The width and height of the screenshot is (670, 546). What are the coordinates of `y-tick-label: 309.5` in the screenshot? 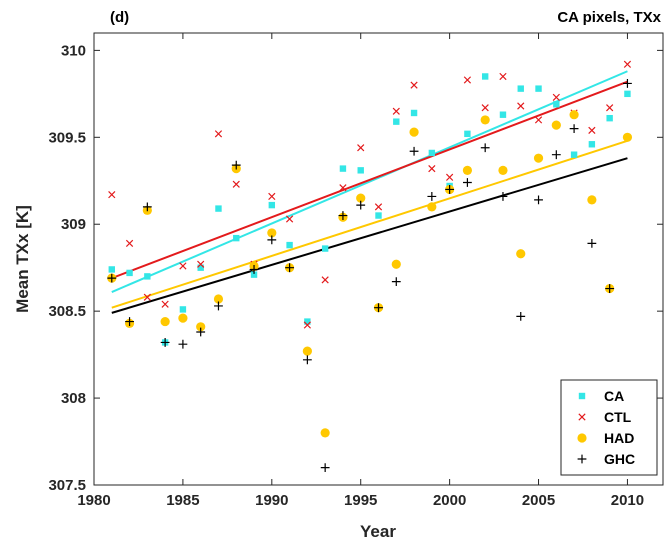 It's located at (67, 137).